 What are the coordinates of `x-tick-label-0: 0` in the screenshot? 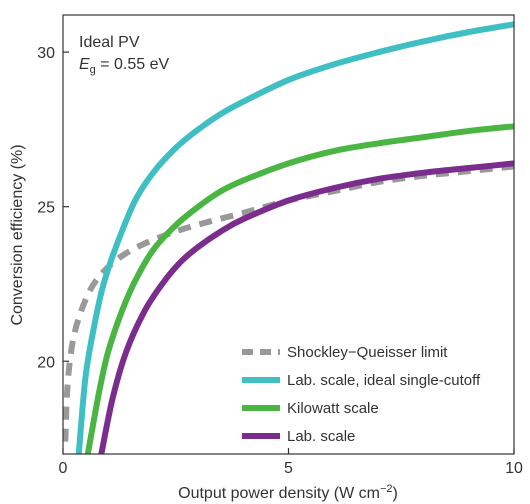 It's located at (63, 468).